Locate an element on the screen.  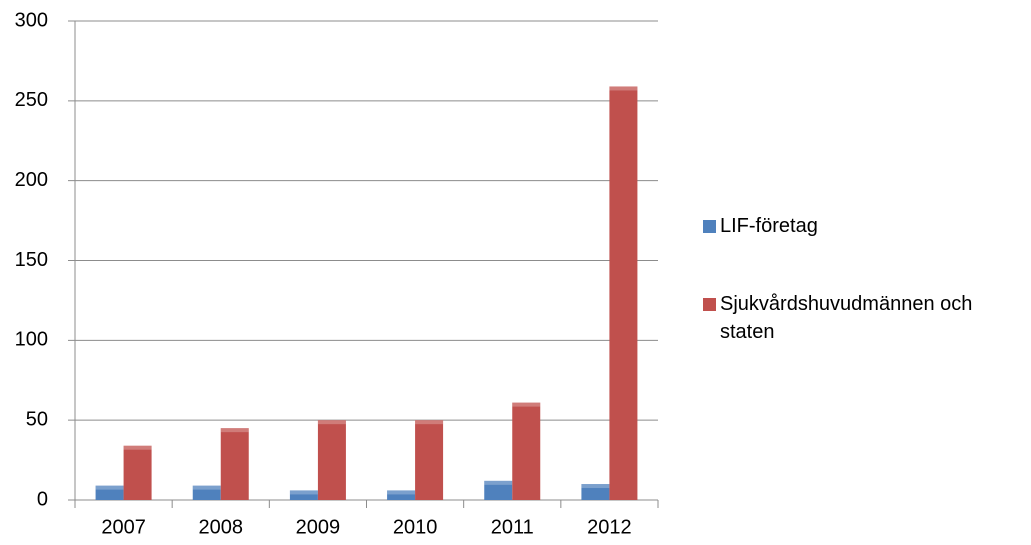
x-tick-label: 2010 is located at coordinates (415, 527).